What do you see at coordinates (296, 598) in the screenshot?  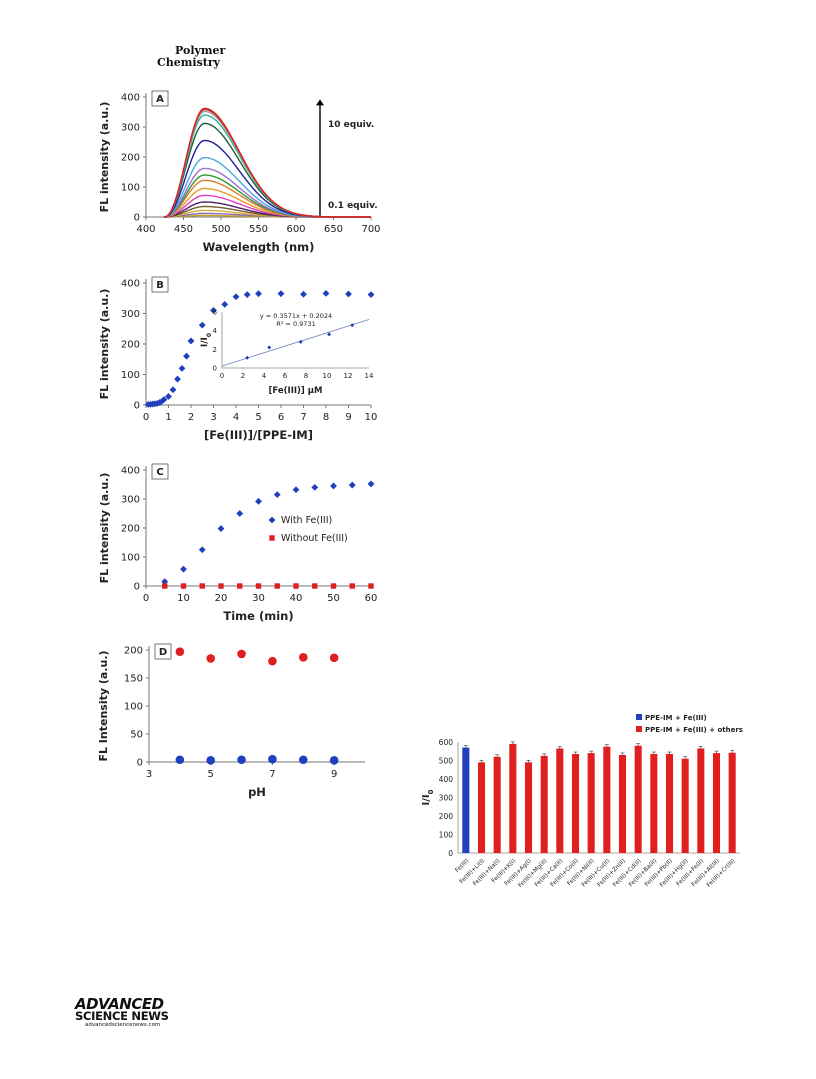 I see `x-tick-label: 40` at bounding box center [296, 598].